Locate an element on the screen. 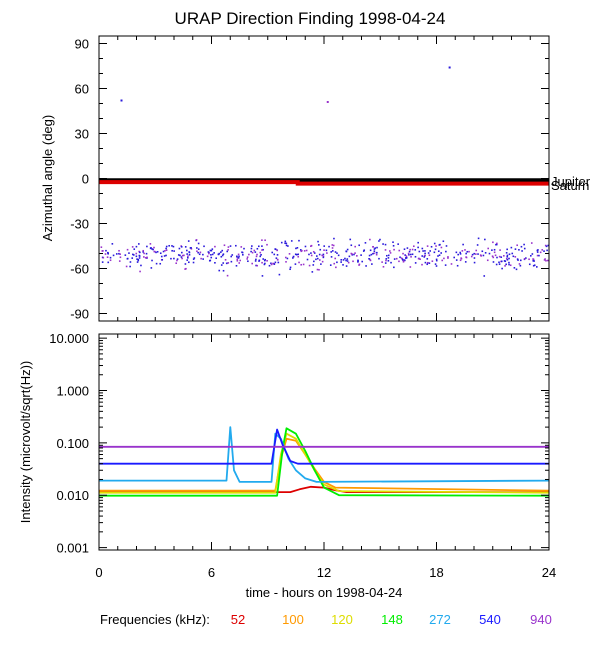 Image resolution: width=600 pixels, height=650 pixels. intensity-y-tick-label: 1.000 is located at coordinates (72, 391).